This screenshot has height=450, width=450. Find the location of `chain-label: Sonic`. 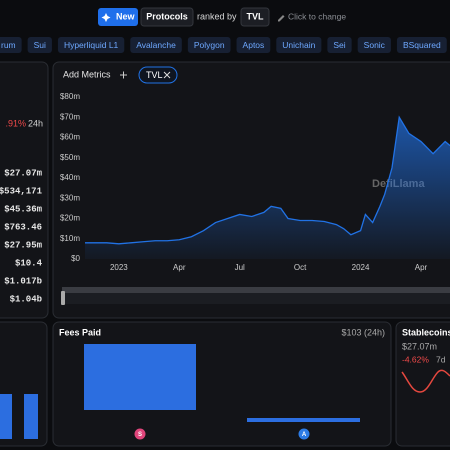

chain-label: Sonic is located at coordinates (375, 45).